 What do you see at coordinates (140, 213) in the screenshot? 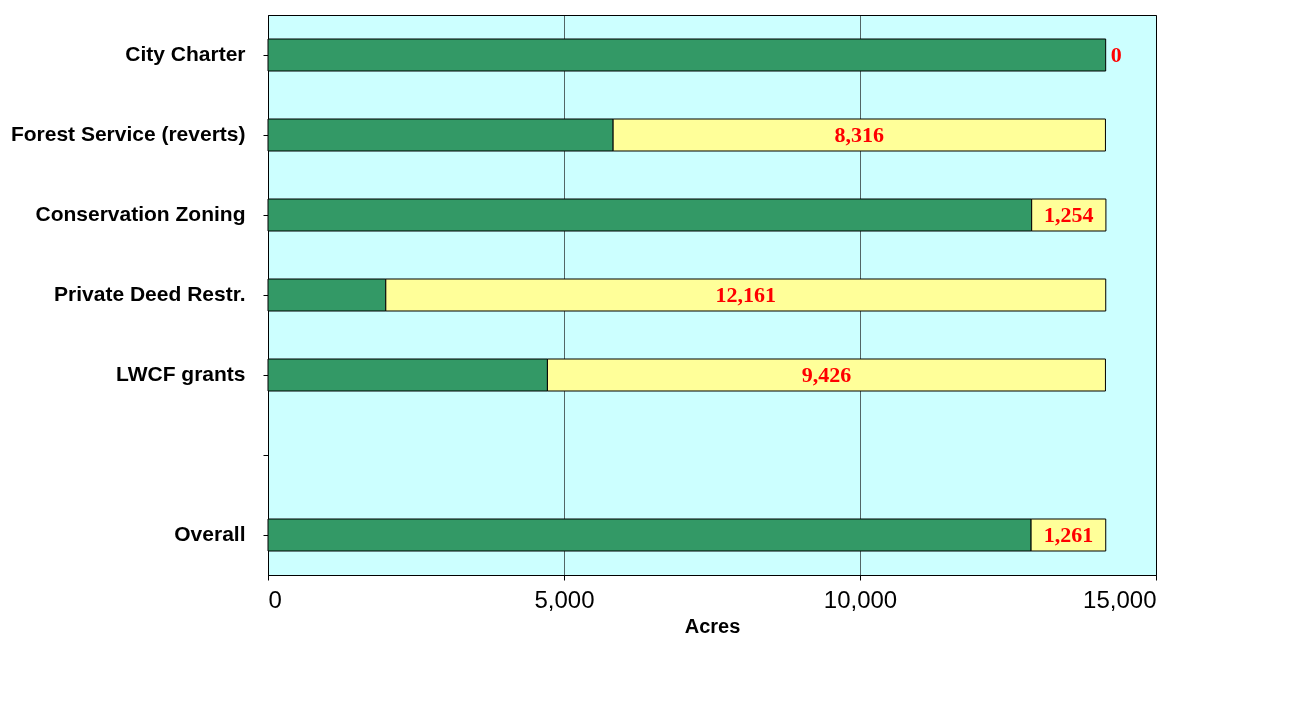
I see `y-tick-label: Conservation Zoning` at bounding box center [140, 213].